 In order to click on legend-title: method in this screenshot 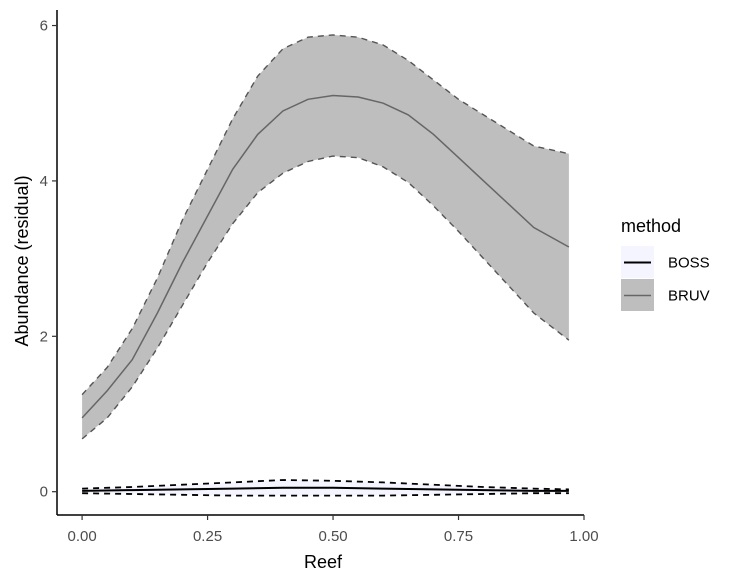, I will do `click(651, 226)`.